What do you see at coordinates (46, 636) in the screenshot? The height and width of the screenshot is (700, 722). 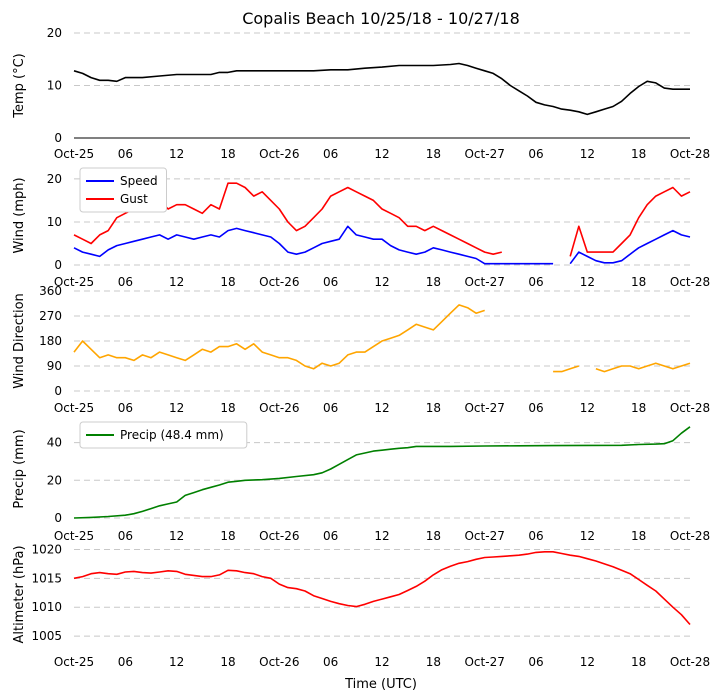 I see `y-tick-label-alt: 1005` at bounding box center [46, 636].